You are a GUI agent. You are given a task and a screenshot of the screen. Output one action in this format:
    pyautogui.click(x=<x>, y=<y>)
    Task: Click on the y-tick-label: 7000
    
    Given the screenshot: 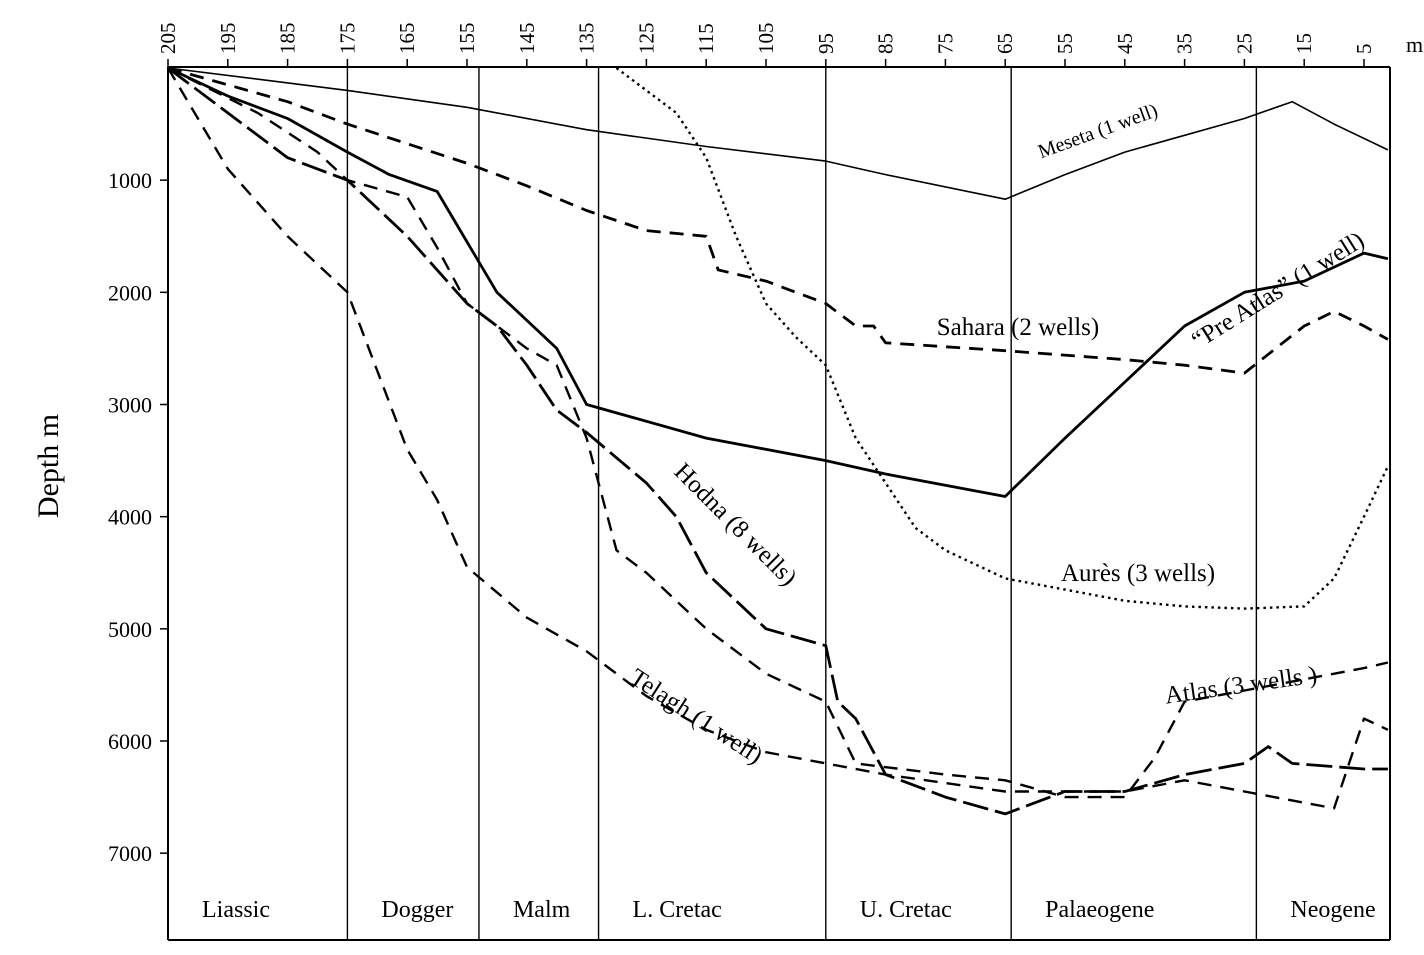 What is the action you would take?
    pyautogui.click(x=130, y=853)
    